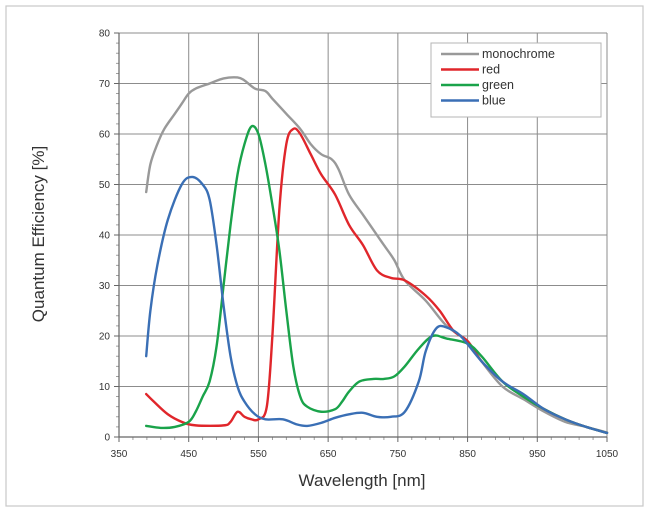 The image size is (649, 512). What do you see at coordinates (119, 454) in the screenshot?
I see `x-tick-label: 350` at bounding box center [119, 454].